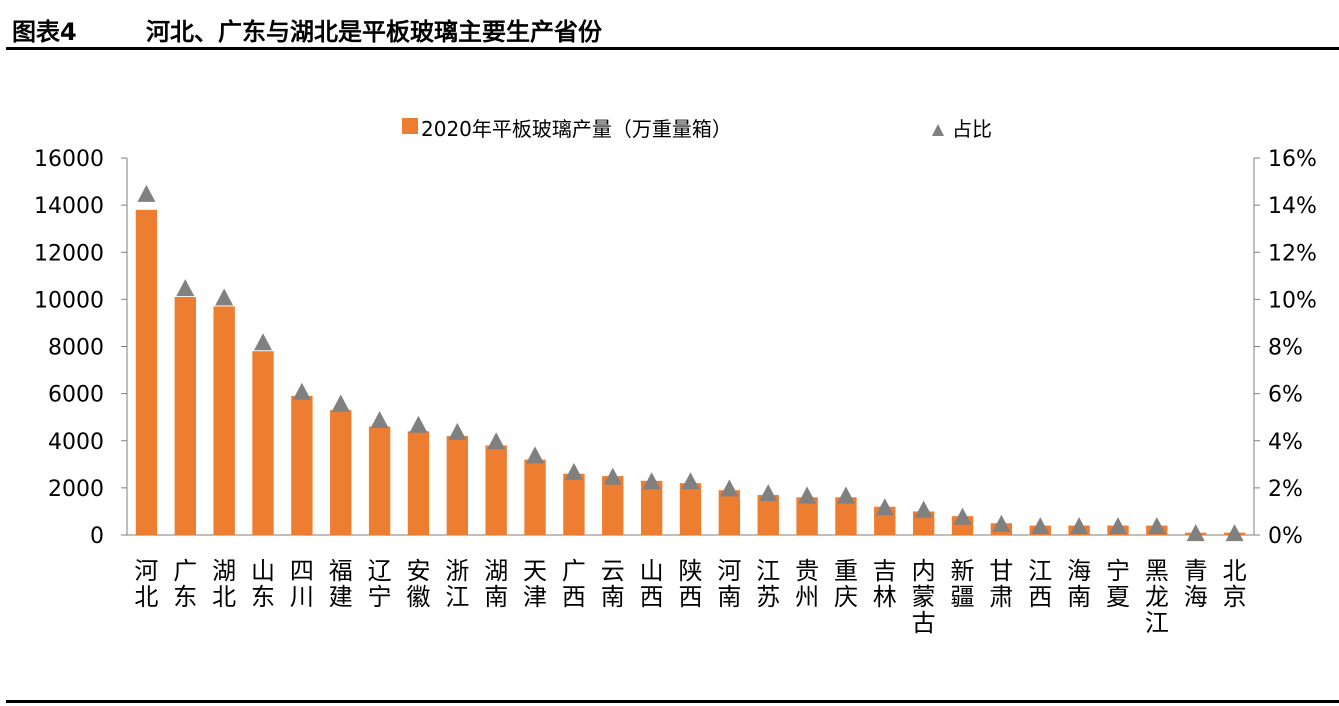 This screenshot has height=706, width=1339. I want to click on x-tick-label: 天津, so click(535, 584).